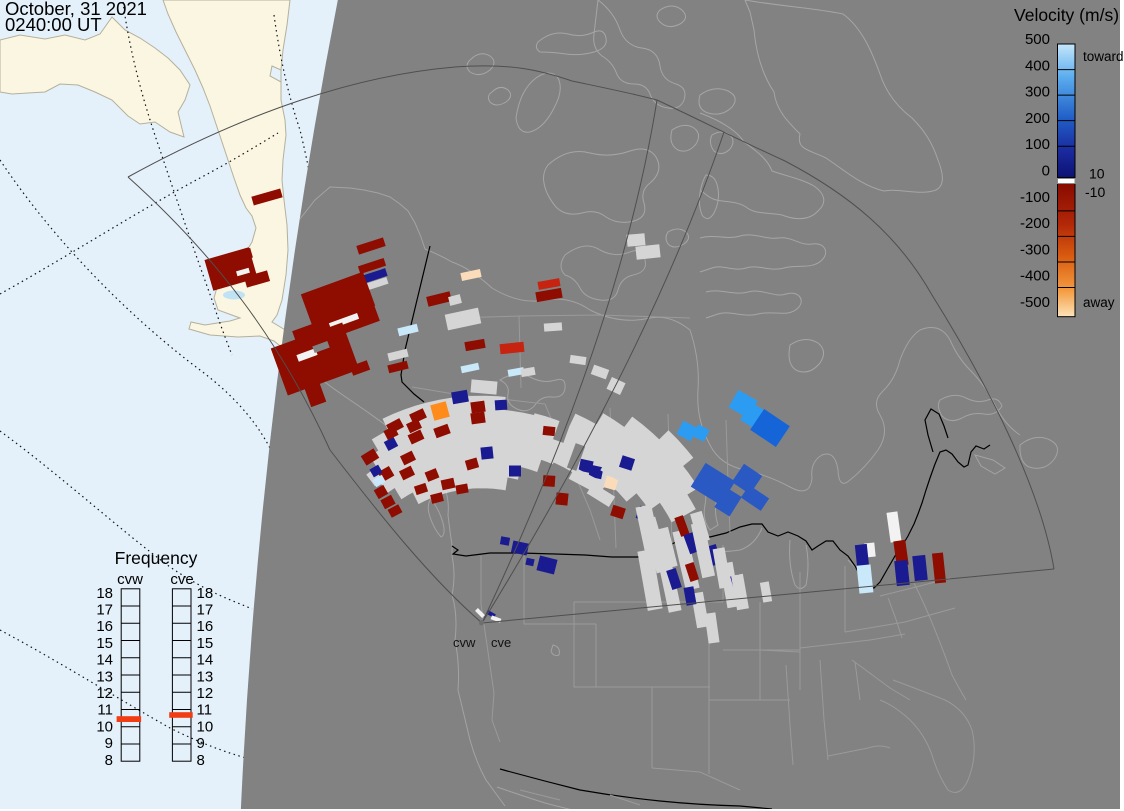 This screenshot has height=811, width=1124. Describe the element at coordinates (76, 9) in the screenshot. I see `svg-text: October, 31 2021` at that location.